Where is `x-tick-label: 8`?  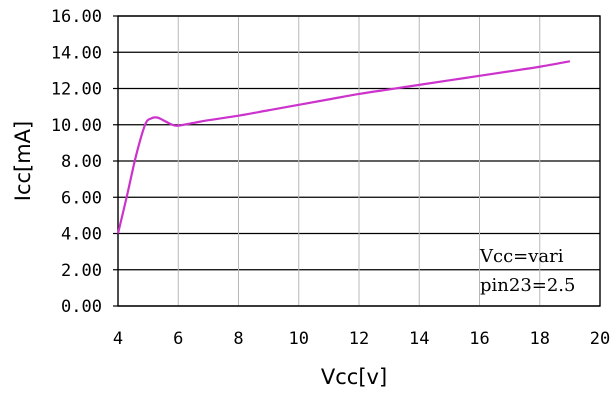
x-tick-label: 8 is located at coordinates (238, 339).